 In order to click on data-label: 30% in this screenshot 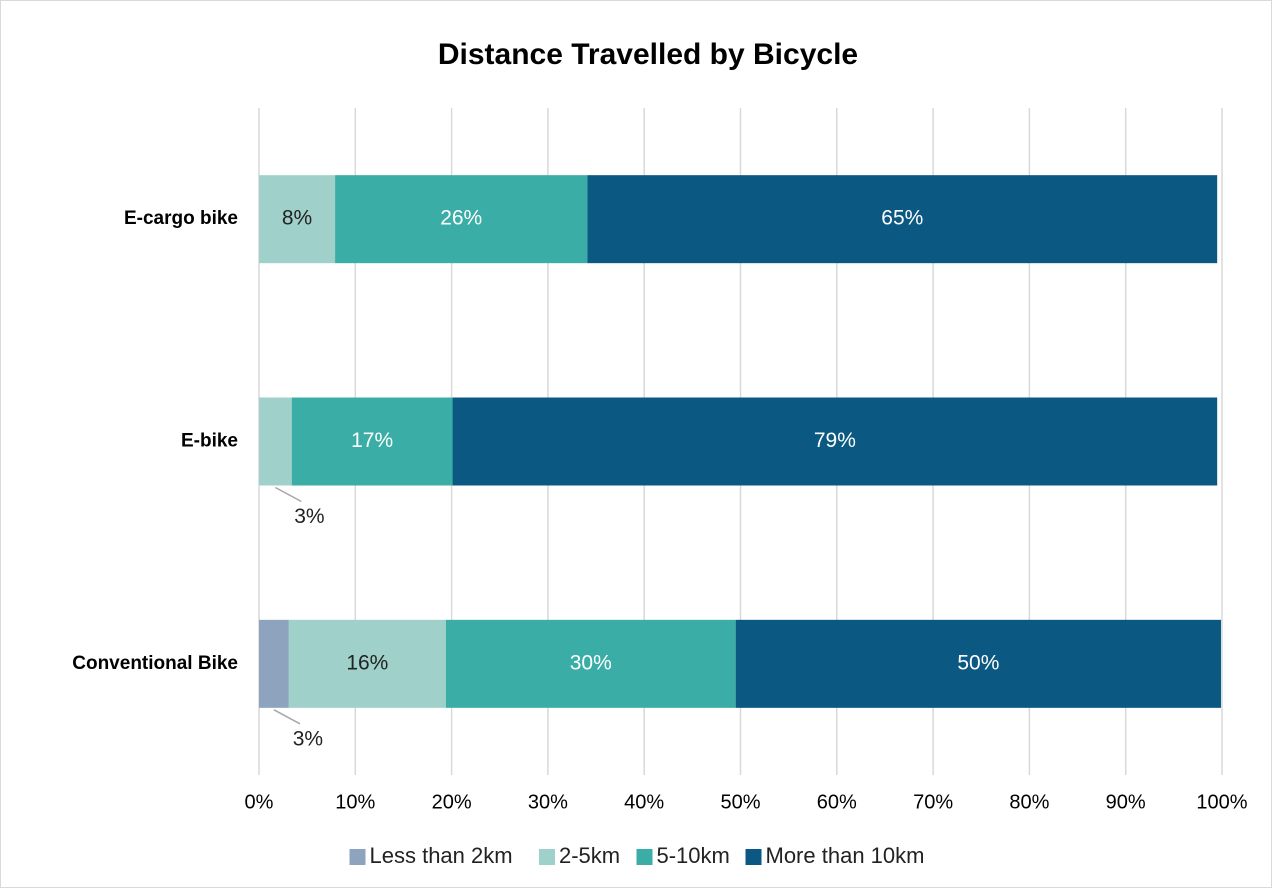, I will do `click(591, 662)`.